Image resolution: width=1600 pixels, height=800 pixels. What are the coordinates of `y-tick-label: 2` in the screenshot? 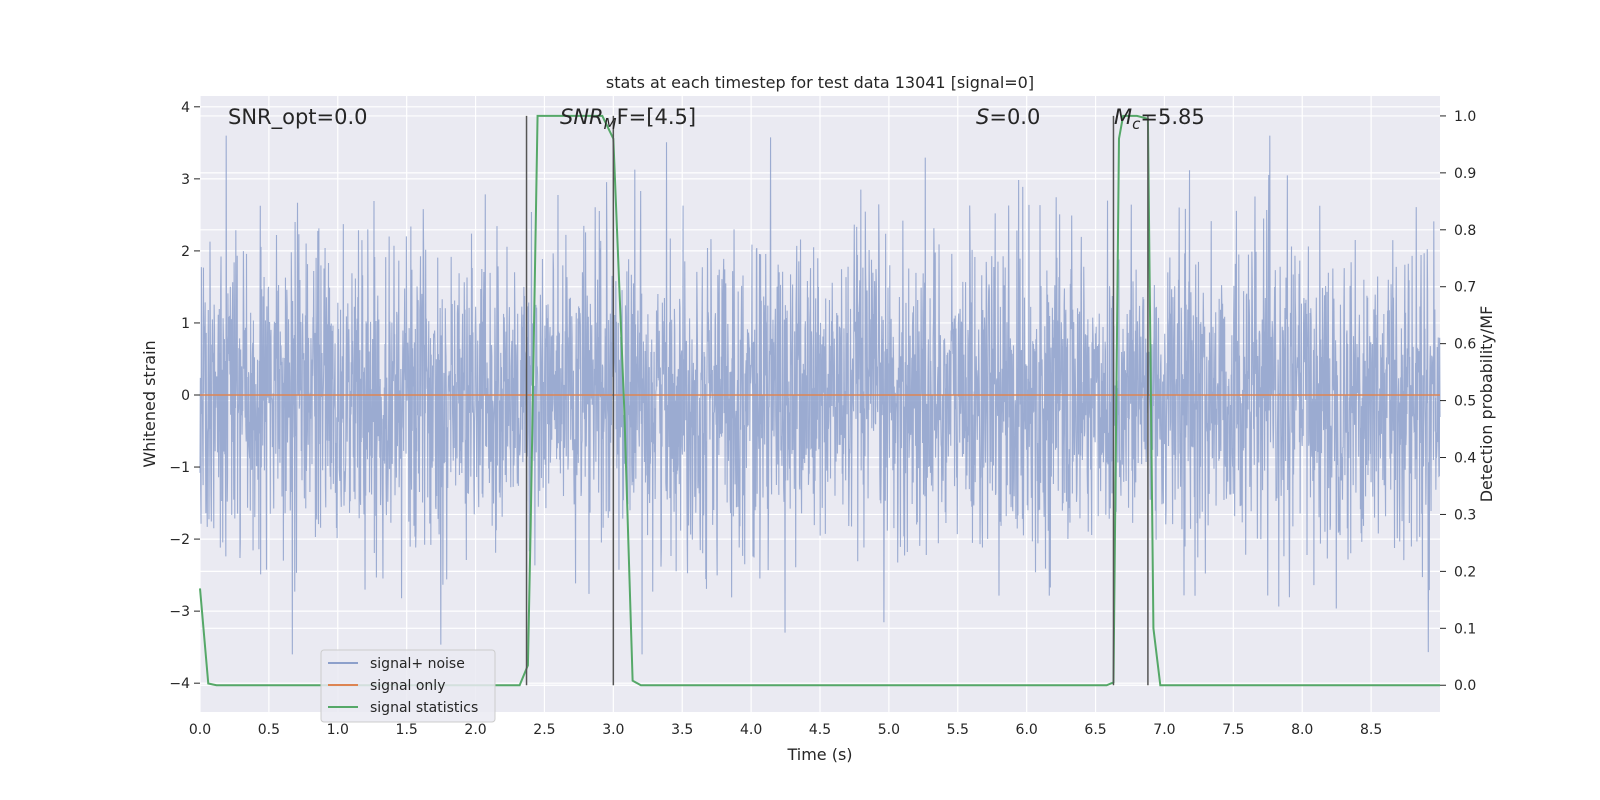 It's located at (185, 252).